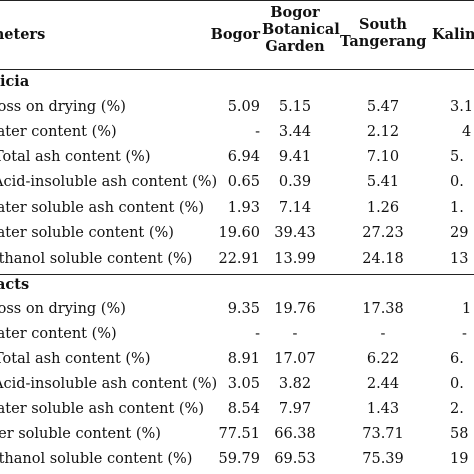 Image resolution: width=474 pixels, height=474 pixels. Describe the element at coordinates (15, 284) in the screenshot. I see `section-title-extracts: Extracts` at that location.